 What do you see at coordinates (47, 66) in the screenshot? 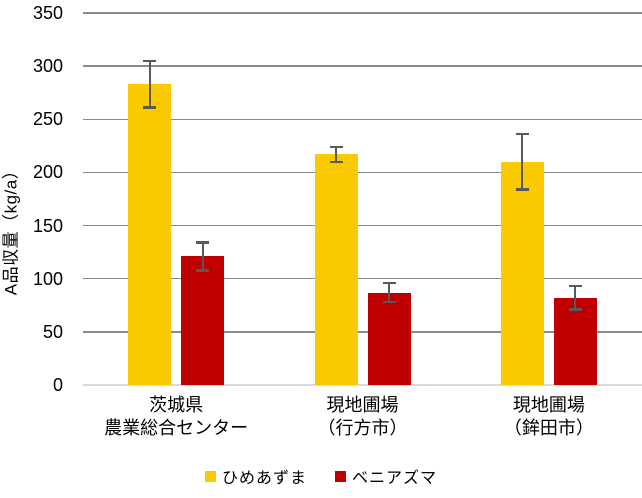
I see `y-tick-label-300: 300` at bounding box center [47, 66].